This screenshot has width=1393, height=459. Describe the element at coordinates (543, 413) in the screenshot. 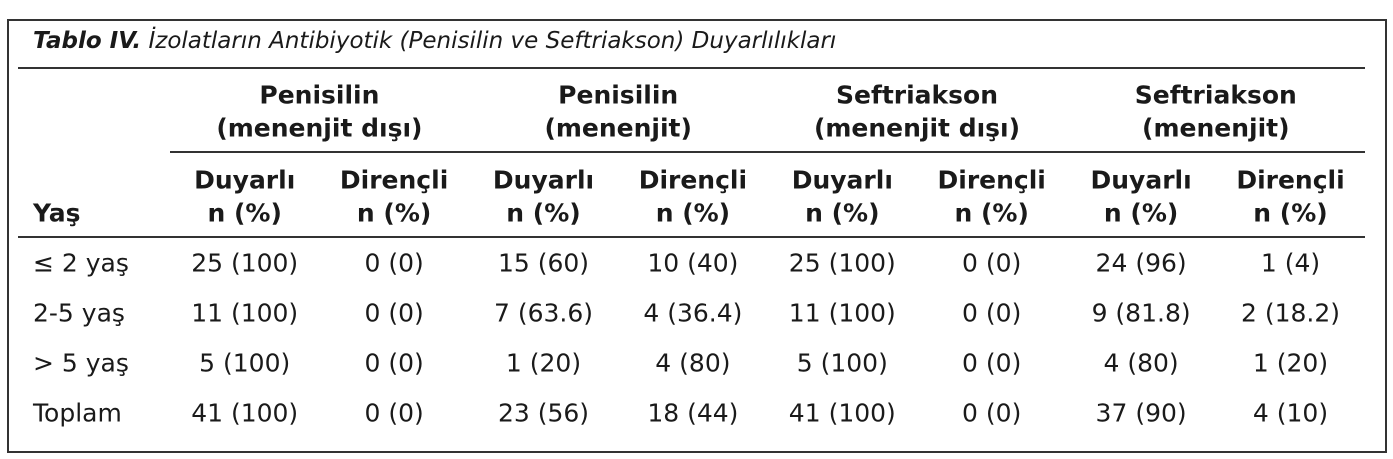

I see `cell: 23 (56)` at that location.